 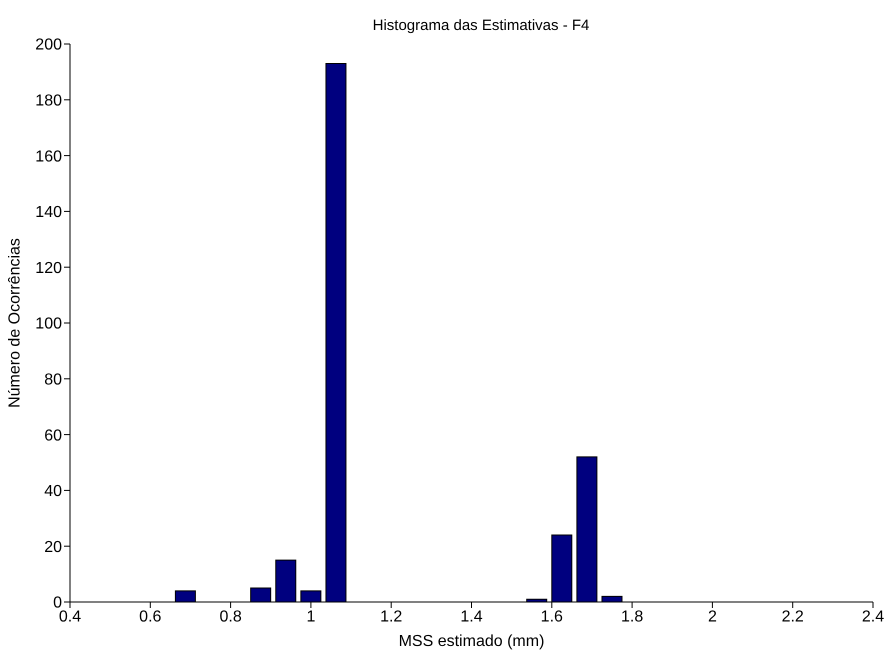 What do you see at coordinates (552, 617) in the screenshot?
I see `x-tick-label: 1.6` at bounding box center [552, 617].